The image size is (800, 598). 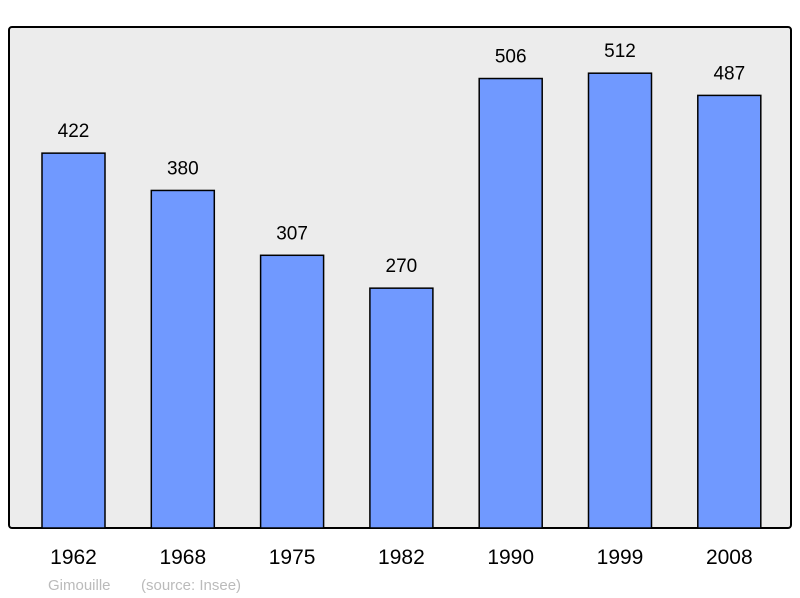 I want to click on x-tick-1968: 1968, so click(x=182, y=557).